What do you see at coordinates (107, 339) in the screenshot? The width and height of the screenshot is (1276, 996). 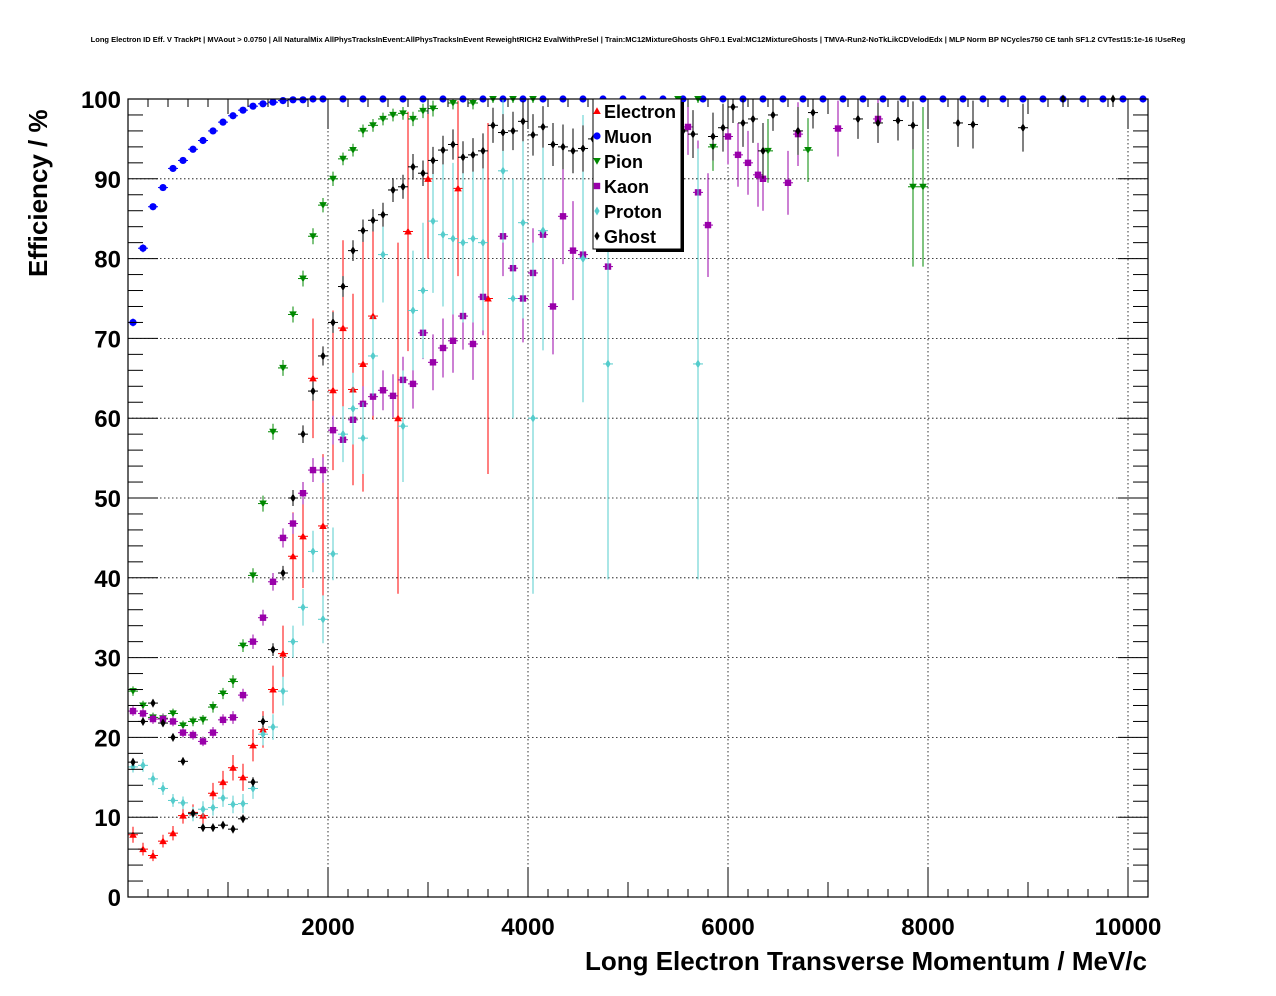 I see `y-tick-label: 70` at bounding box center [107, 339].